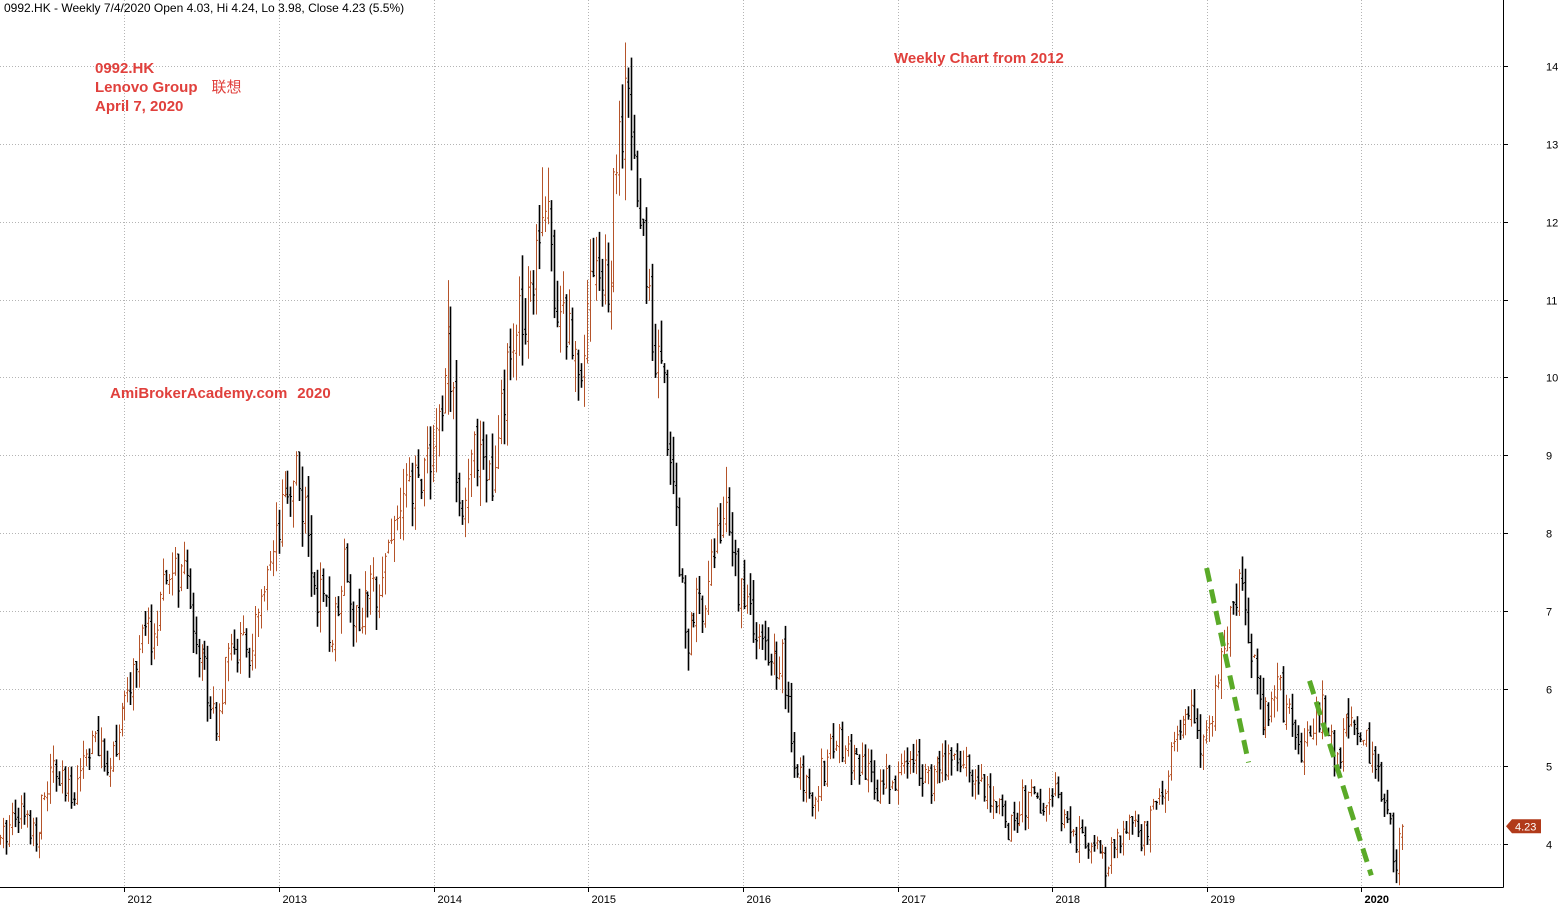  What do you see at coordinates (290, 8) in the screenshot?
I see `header-low: 3.98` at bounding box center [290, 8].